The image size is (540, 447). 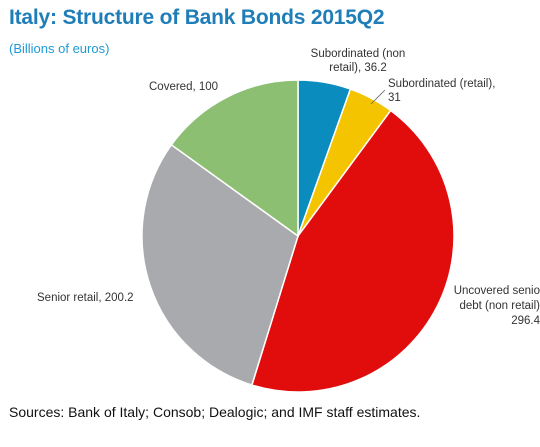 I want to click on slice-label: Subordinated (non retail), 36.2, so click(x=358, y=61).